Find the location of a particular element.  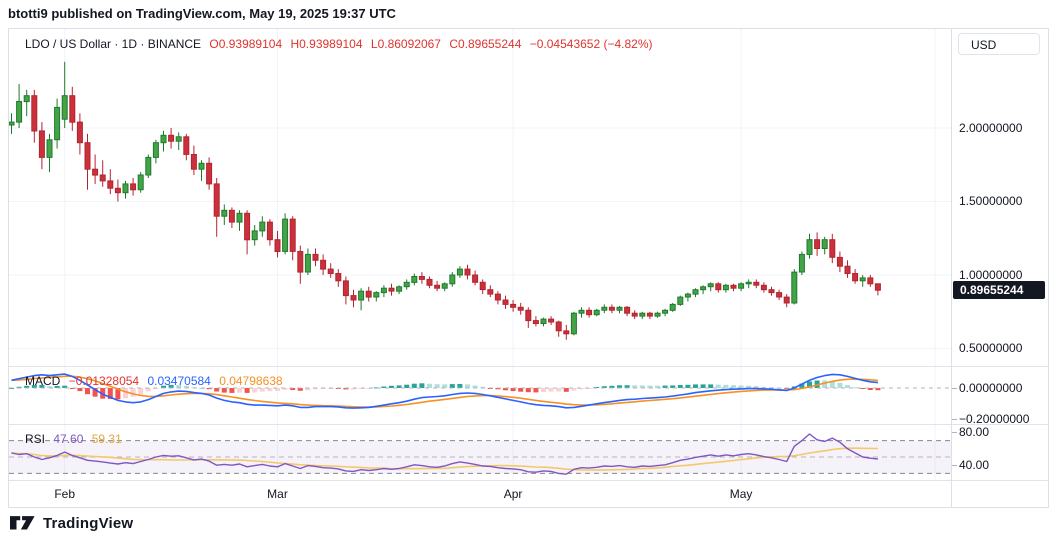

currency-unit-button: USD is located at coordinates (999, 44).